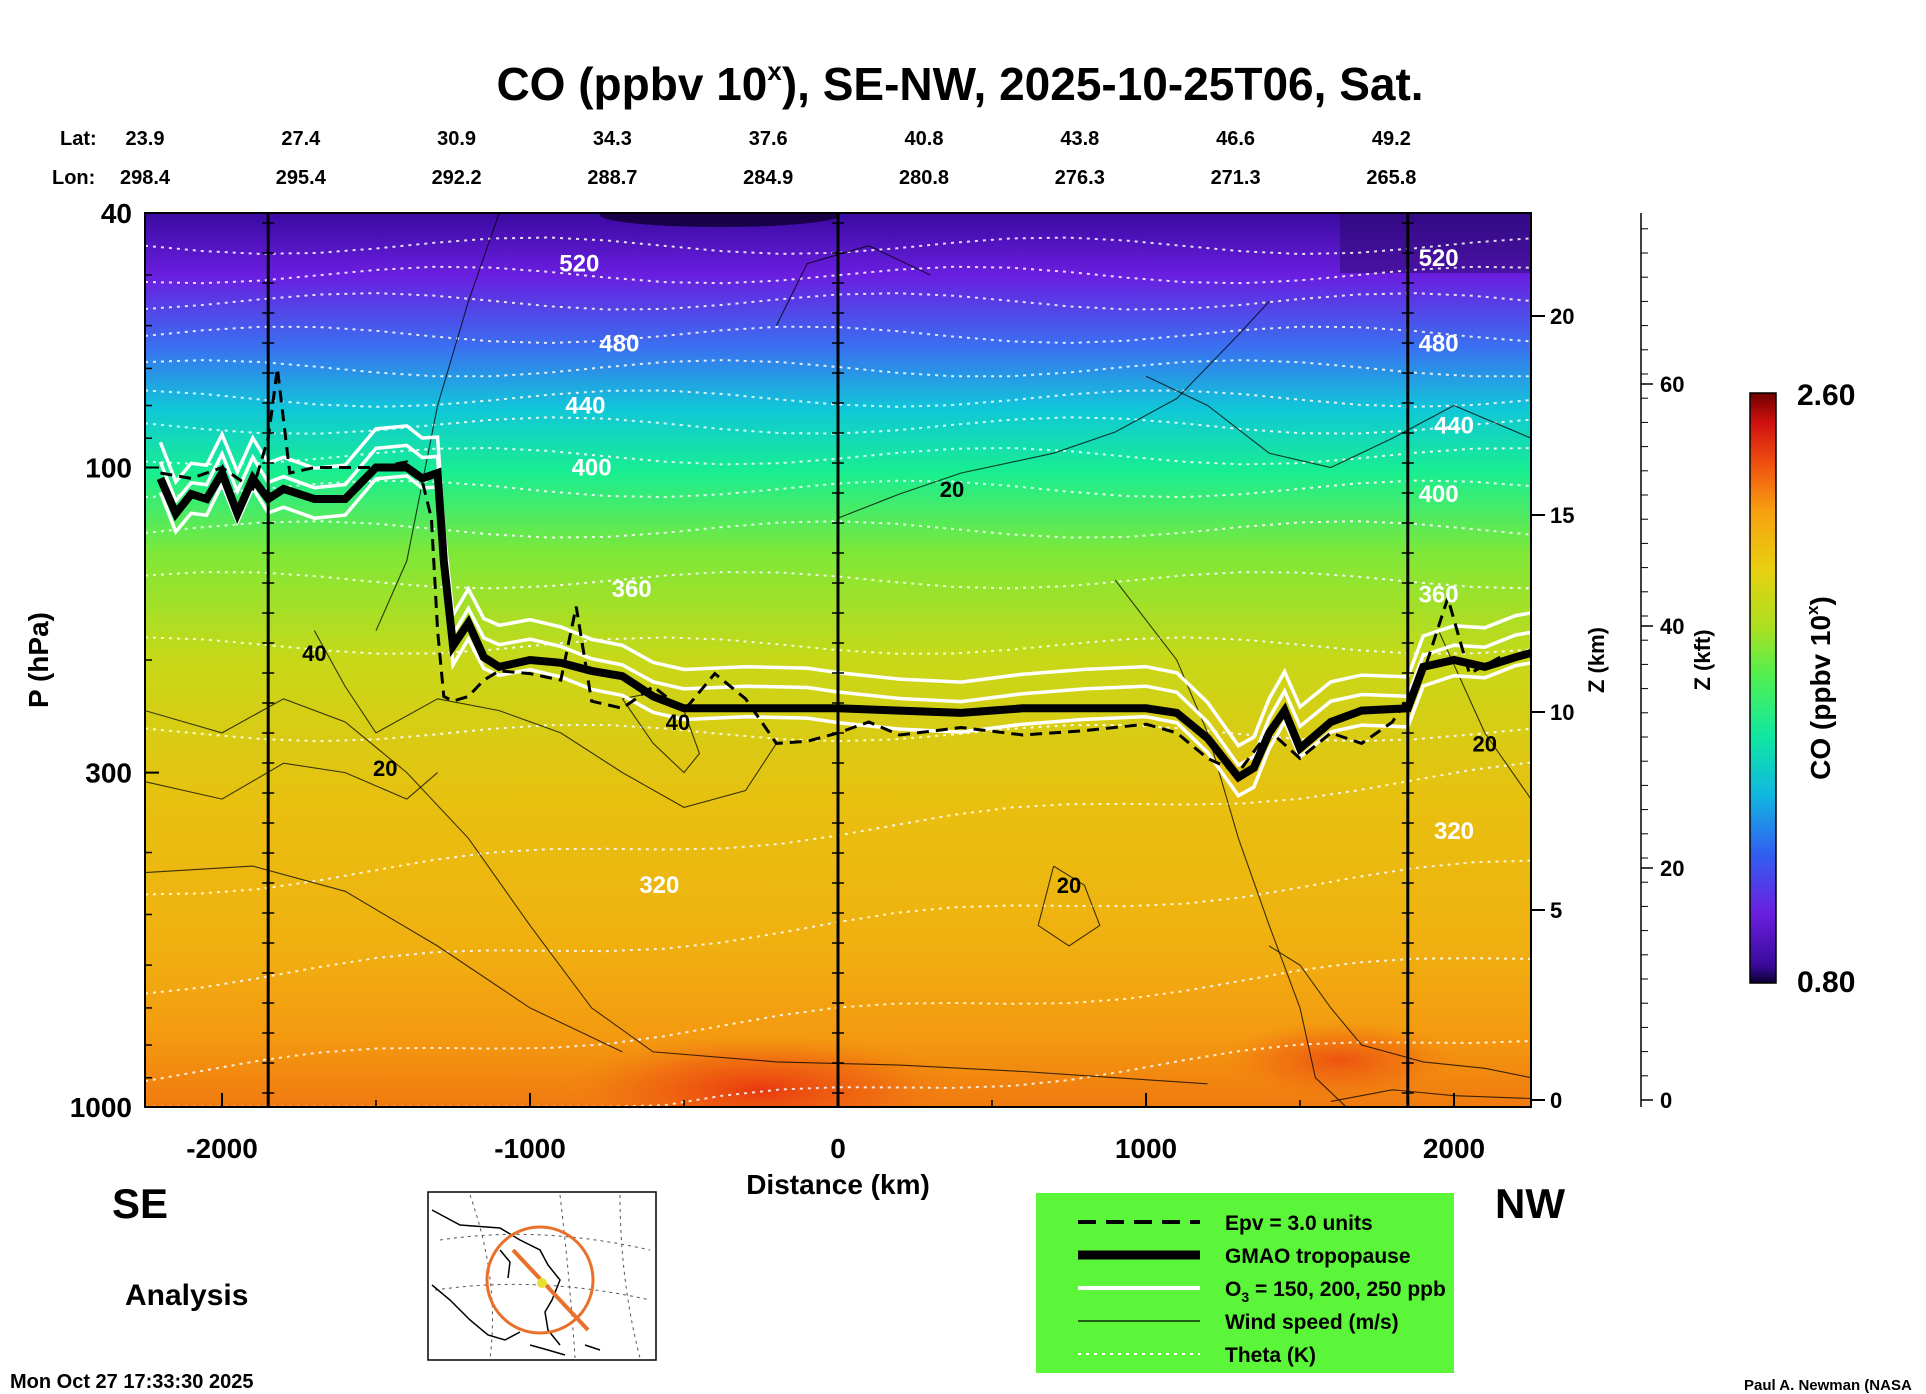  Describe the element at coordinates (140, 1203) in the screenshot. I see `se-label: SE` at that location.